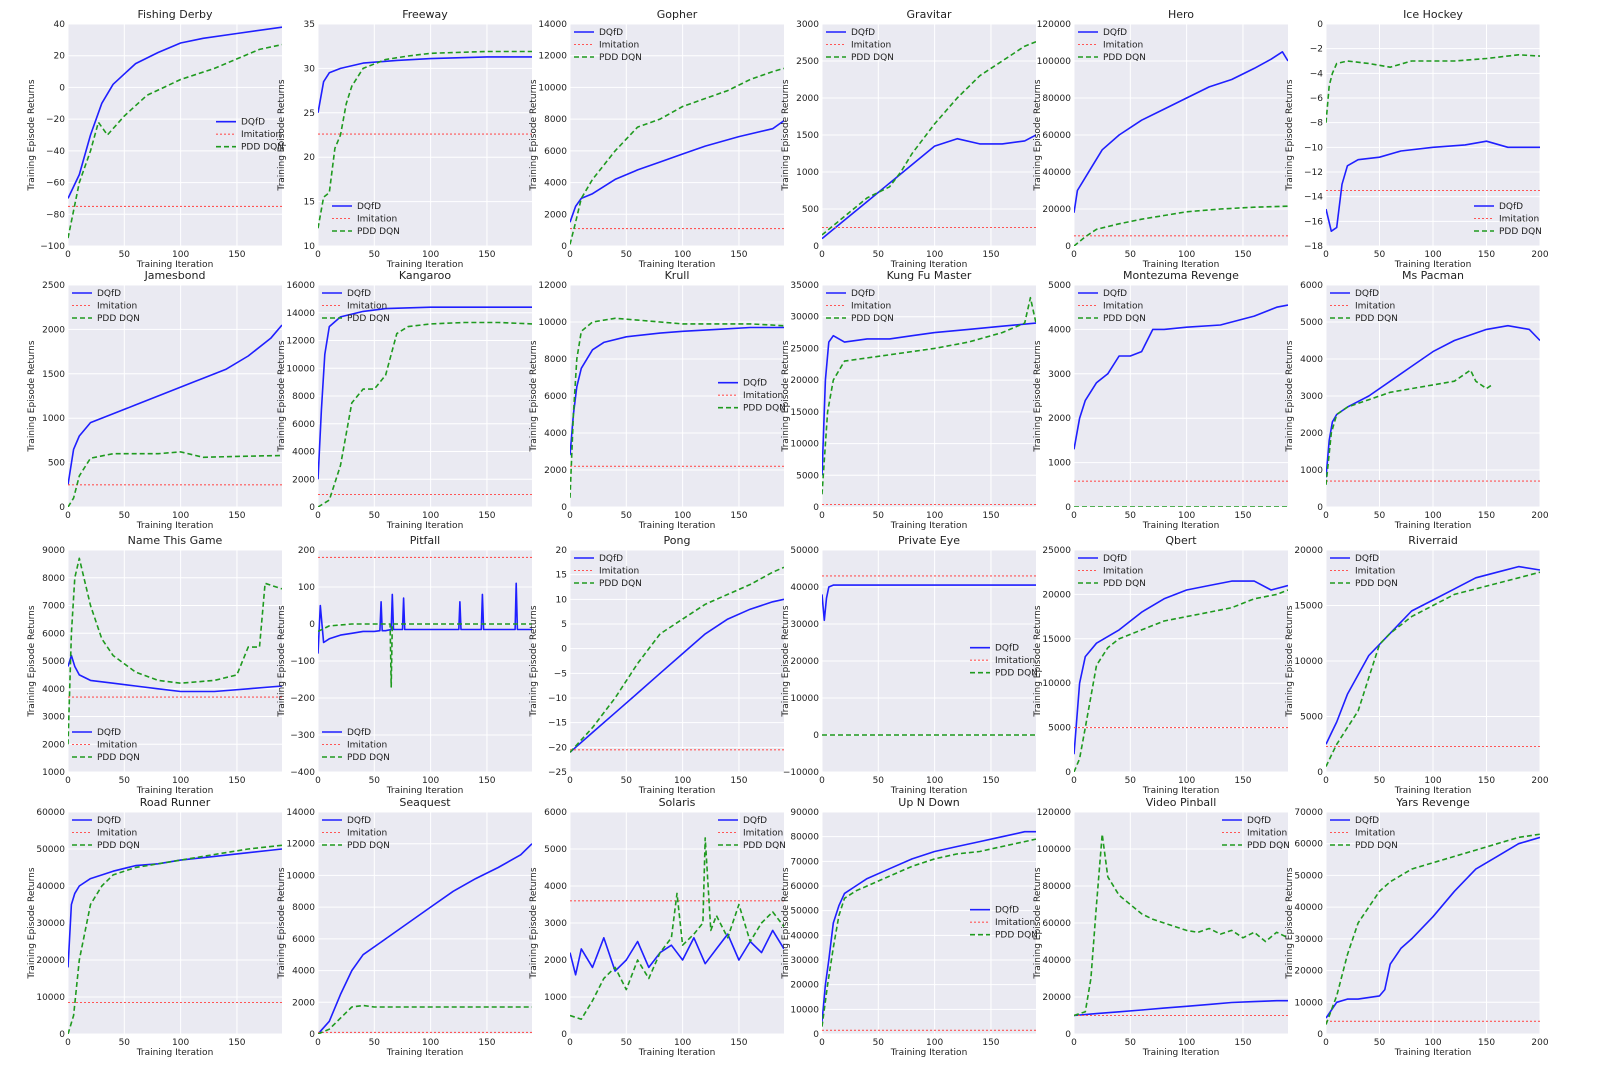 This screenshot has height=1068, width=1599. Describe the element at coordinates (1539, 1043) in the screenshot. I see `x-tick-label: 200` at that location.